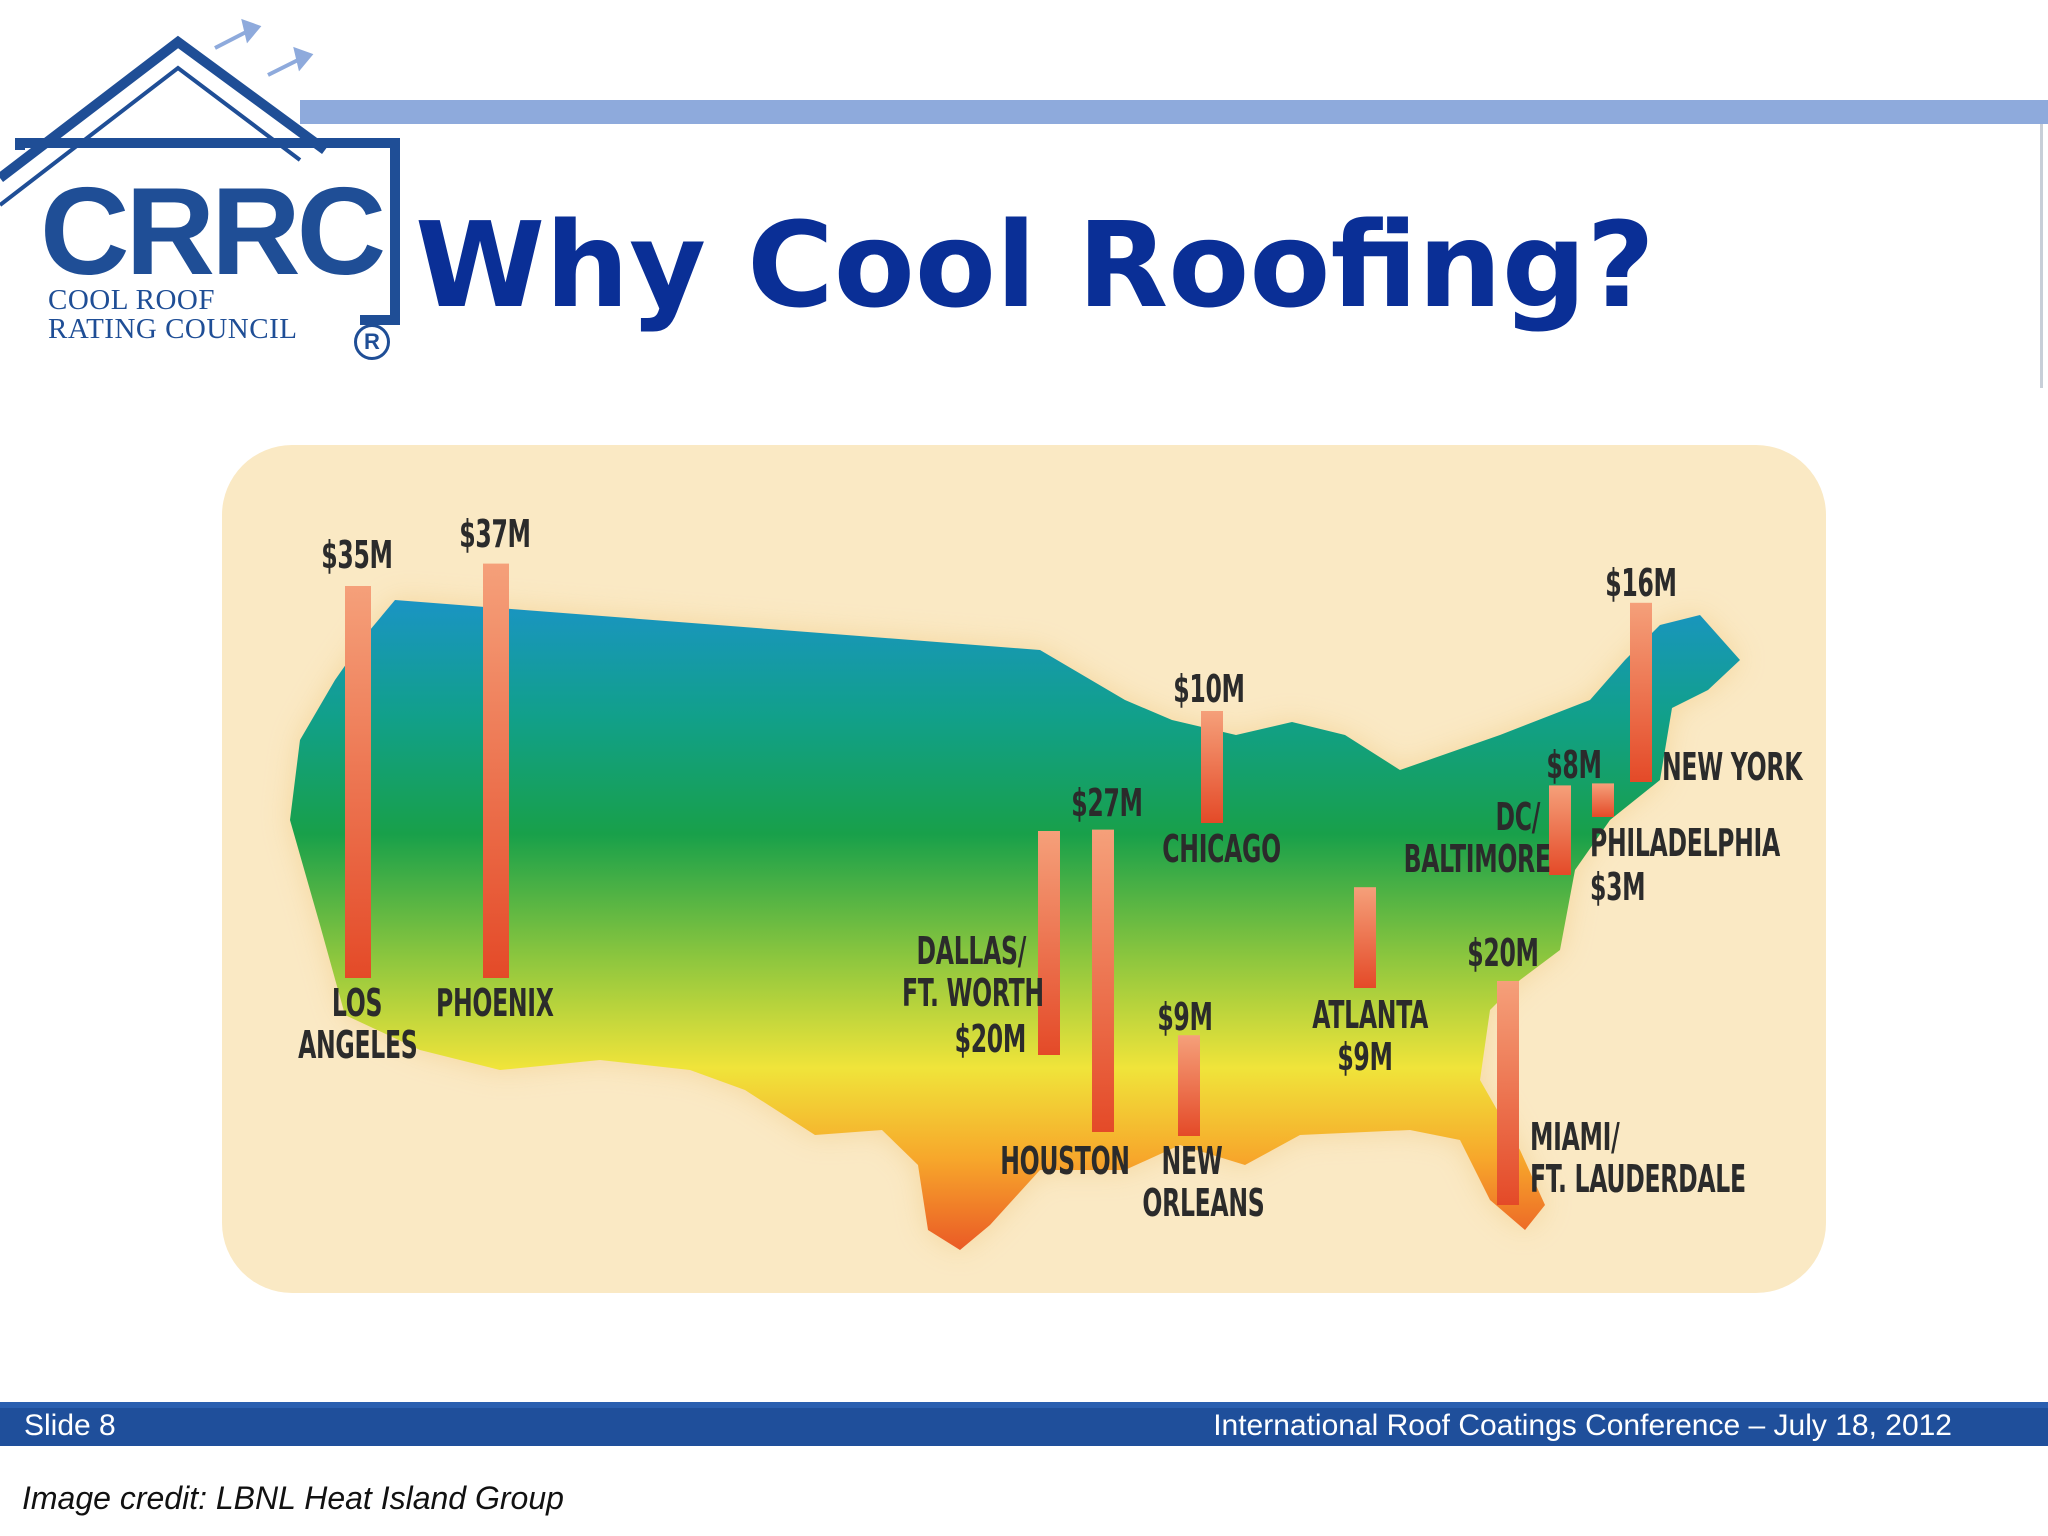 The height and width of the screenshot is (1536, 2048). What do you see at coordinates (264, 47) in the screenshot?
I see `logo-arrows-icon` at bounding box center [264, 47].